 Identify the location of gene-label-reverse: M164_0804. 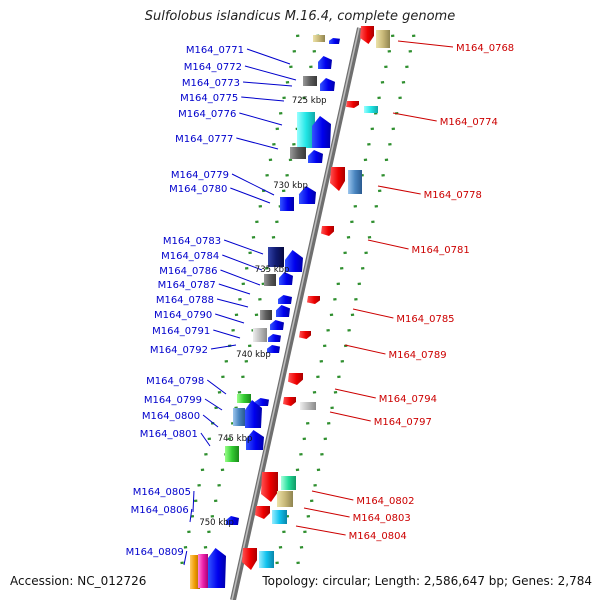
(378, 536).